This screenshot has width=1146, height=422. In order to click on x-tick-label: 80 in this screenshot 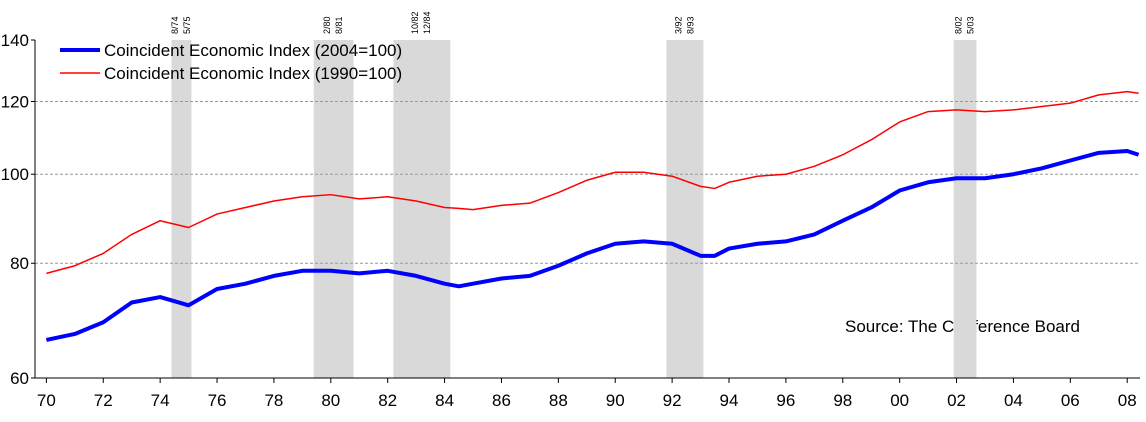, I will do `click(330, 400)`.